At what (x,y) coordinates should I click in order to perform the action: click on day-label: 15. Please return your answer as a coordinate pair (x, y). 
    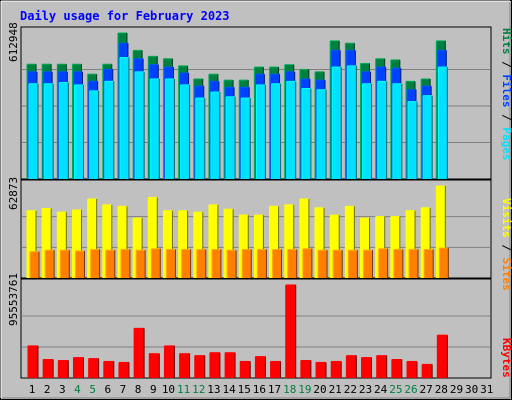
    Looking at the image, I should click on (244, 389).